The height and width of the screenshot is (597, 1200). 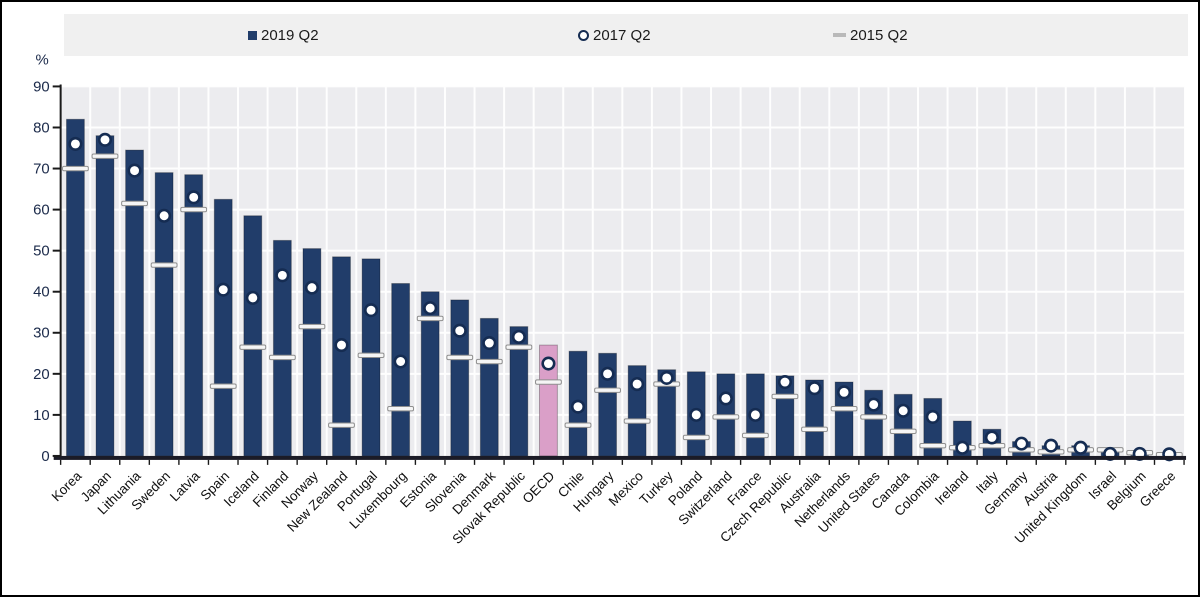 What do you see at coordinates (459, 330) in the screenshot?
I see `point-2017-slovenia` at bounding box center [459, 330].